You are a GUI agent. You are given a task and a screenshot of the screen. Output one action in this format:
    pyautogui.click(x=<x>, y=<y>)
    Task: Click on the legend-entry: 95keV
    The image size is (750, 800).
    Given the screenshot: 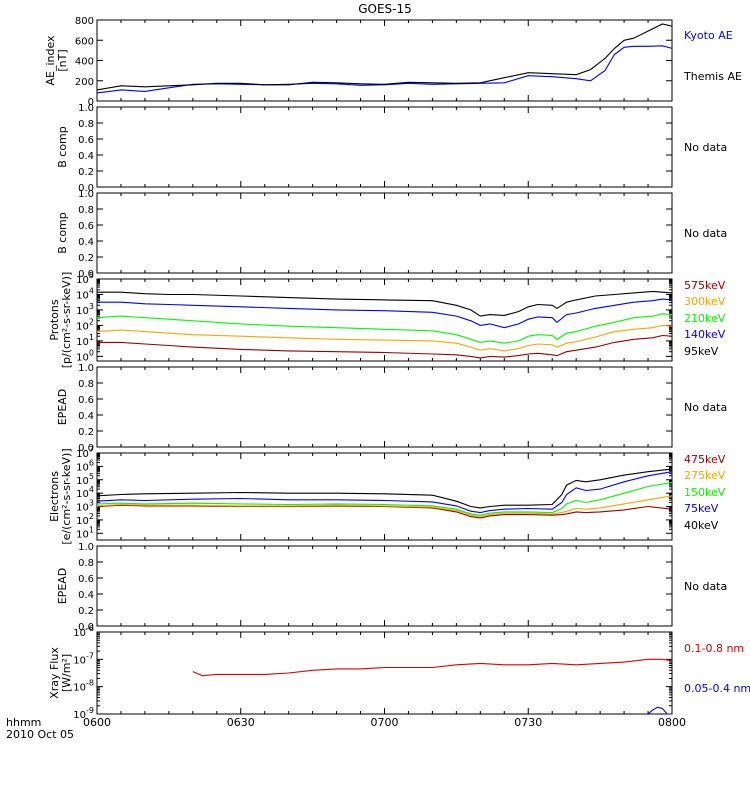 What is the action you would take?
    pyautogui.click(x=701, y=351)
    